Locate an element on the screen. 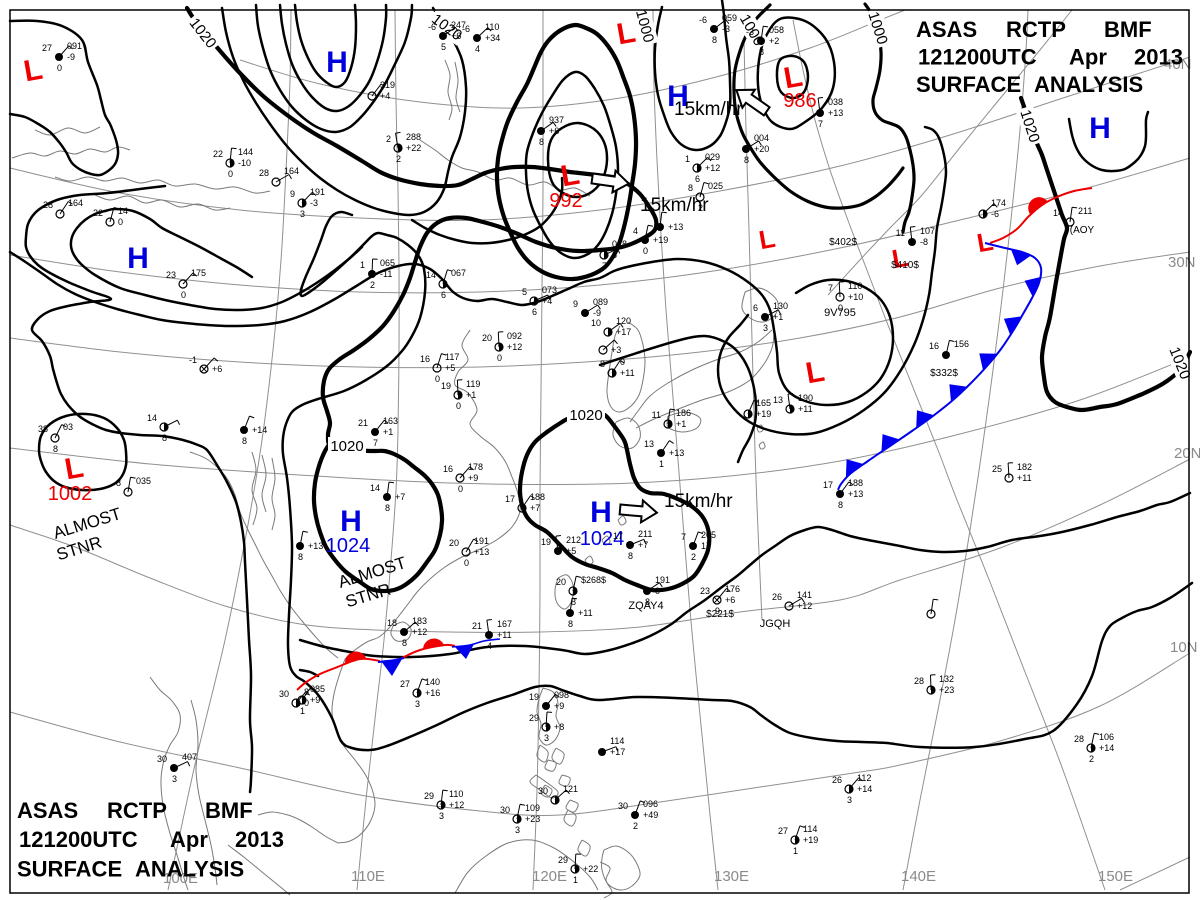 The width and height of the screenshot is (1200, 900). svg-text: 212 is located at coordinates (573, 540).